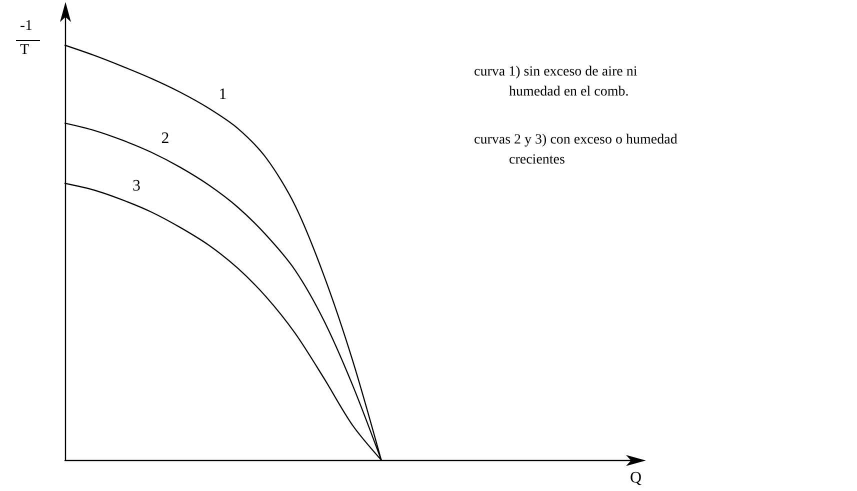  Describe the element at coordinates (556, 82) in the screenshot. I see `annotation: curva 1) sin exceso de aire ni humedad en el comb.` at that location.